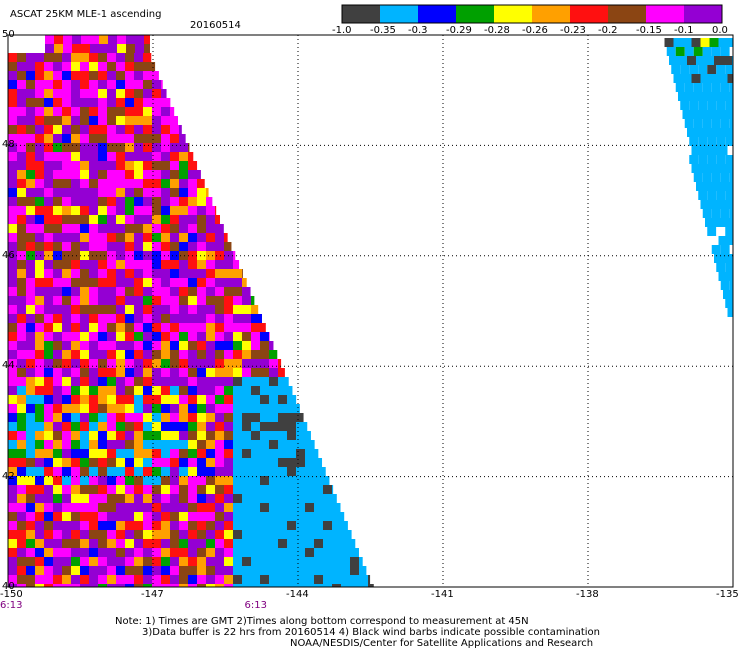 Image resolution: width=740 pixels, height=650 pixels. I want to click on latitude-tick-label: 48, so click(8, 145).